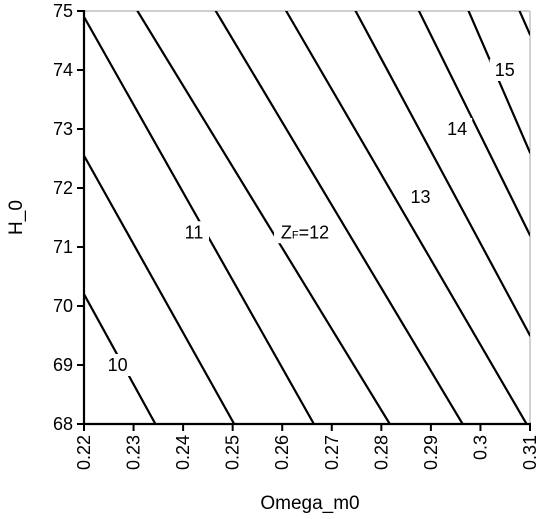 The height and width of the screenshot is (519, 545). I want to click on x-tick-label: 0.22, so click(84, 452).